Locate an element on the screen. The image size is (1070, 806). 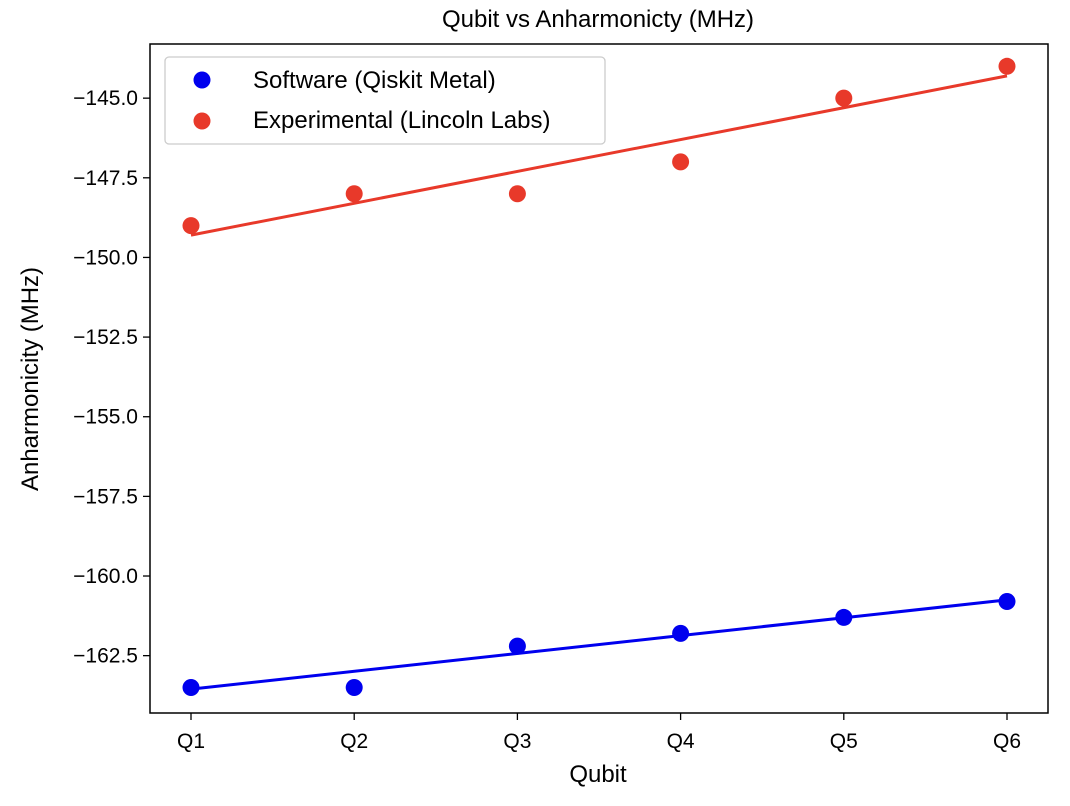
y-axis-label: Anharmonicity (MHz) is located at coordinates (30, 379).